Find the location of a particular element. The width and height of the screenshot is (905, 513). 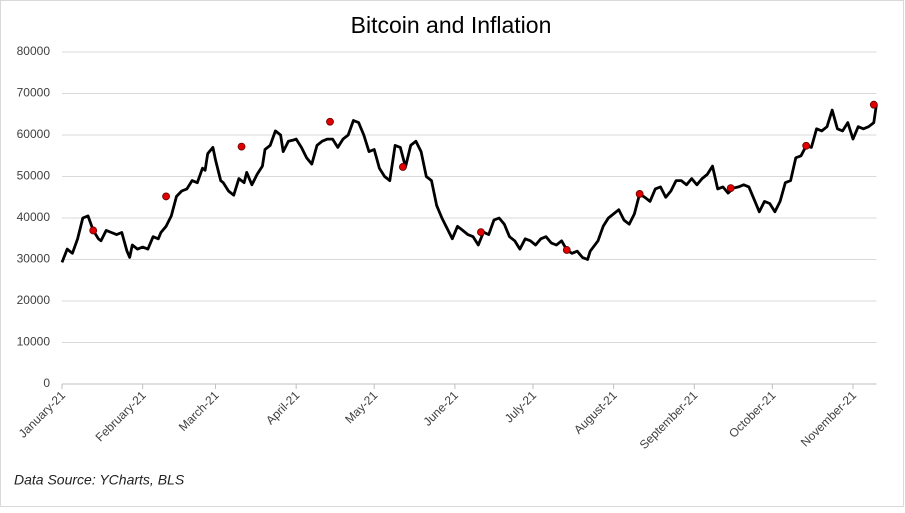

source-note: Data Source: YCharts, BLS is located at coordinates (99, 480).